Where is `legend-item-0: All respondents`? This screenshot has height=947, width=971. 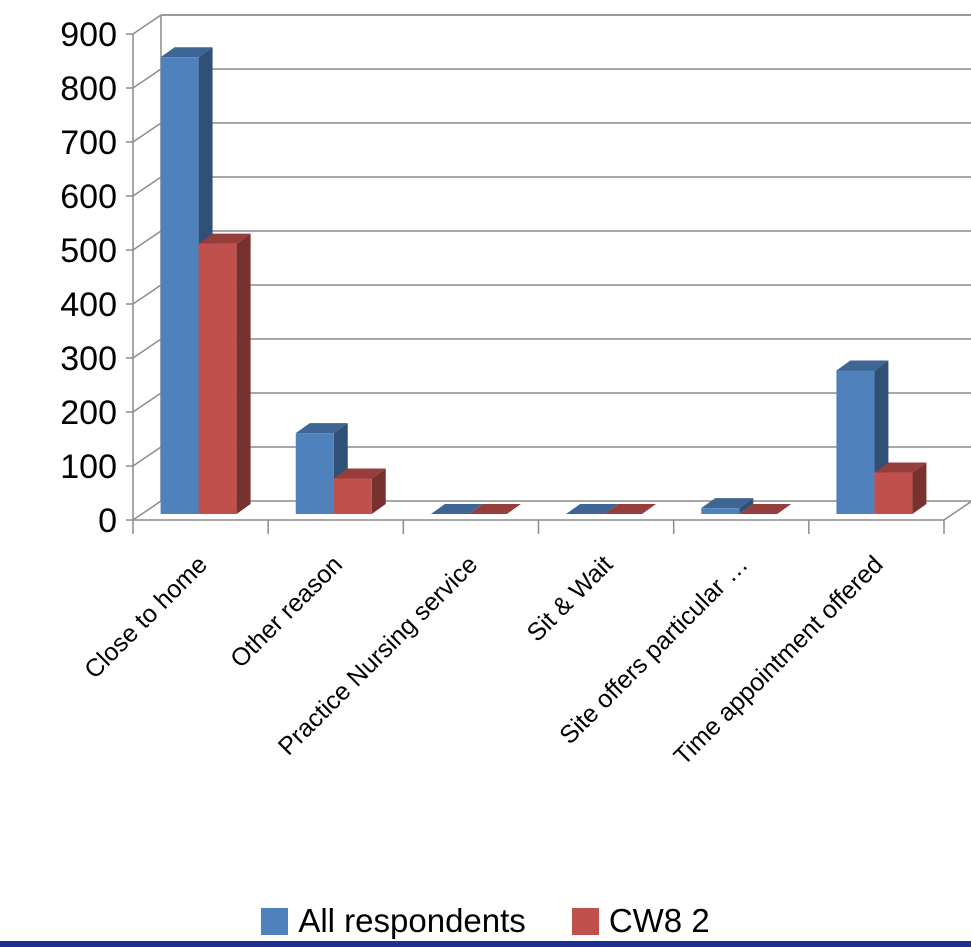 legend-item-0: All respondents is located at coordinates (393, 921).